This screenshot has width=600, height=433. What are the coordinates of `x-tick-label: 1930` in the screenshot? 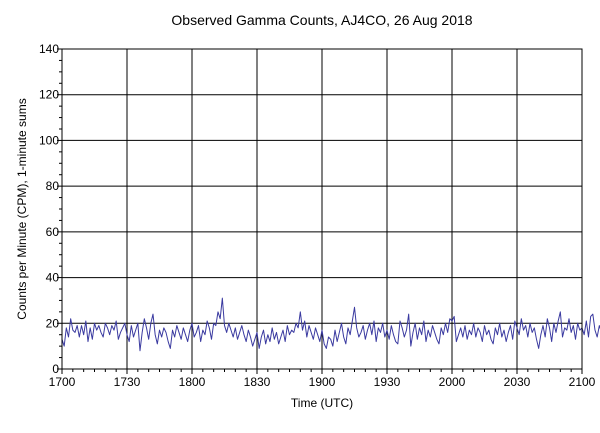 It's located at (387, 382).